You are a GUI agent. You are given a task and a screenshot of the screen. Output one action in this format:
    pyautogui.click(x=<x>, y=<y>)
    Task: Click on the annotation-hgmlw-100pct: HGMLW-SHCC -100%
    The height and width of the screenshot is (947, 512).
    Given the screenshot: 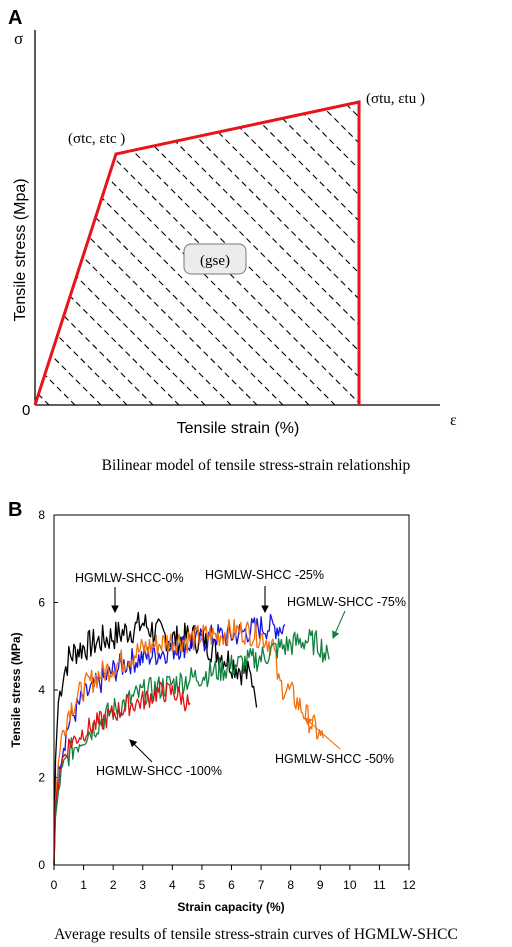 What is the action you would take?
    pyautogui.click(x=159, y=771)
    